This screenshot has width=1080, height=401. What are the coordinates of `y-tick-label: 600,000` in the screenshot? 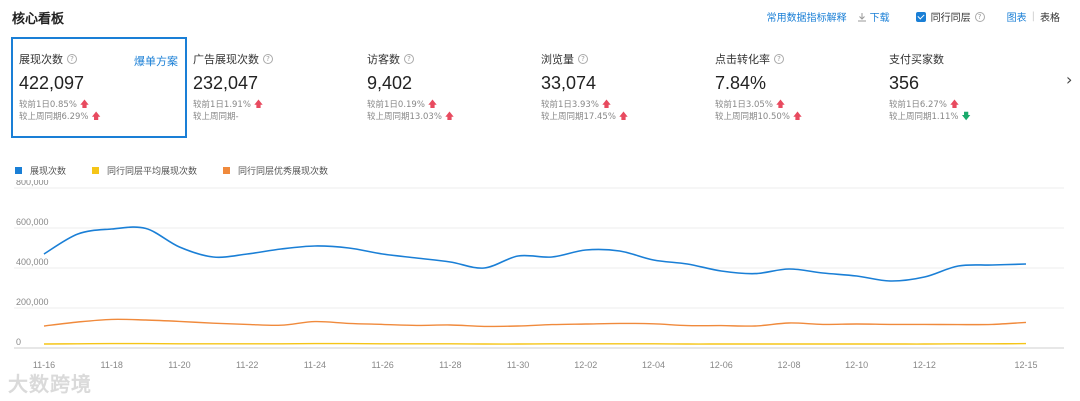 It's located at (32, 222).